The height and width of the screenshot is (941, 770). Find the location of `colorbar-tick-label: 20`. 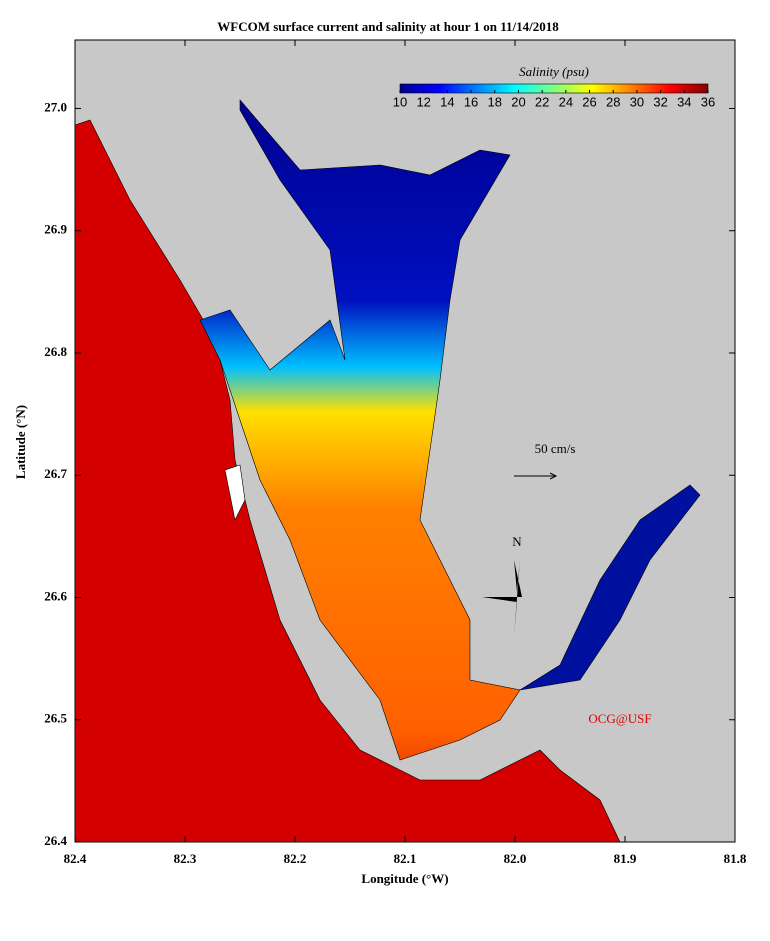

colorbar-tick-label: 20 is located at coordinates (518, 101).